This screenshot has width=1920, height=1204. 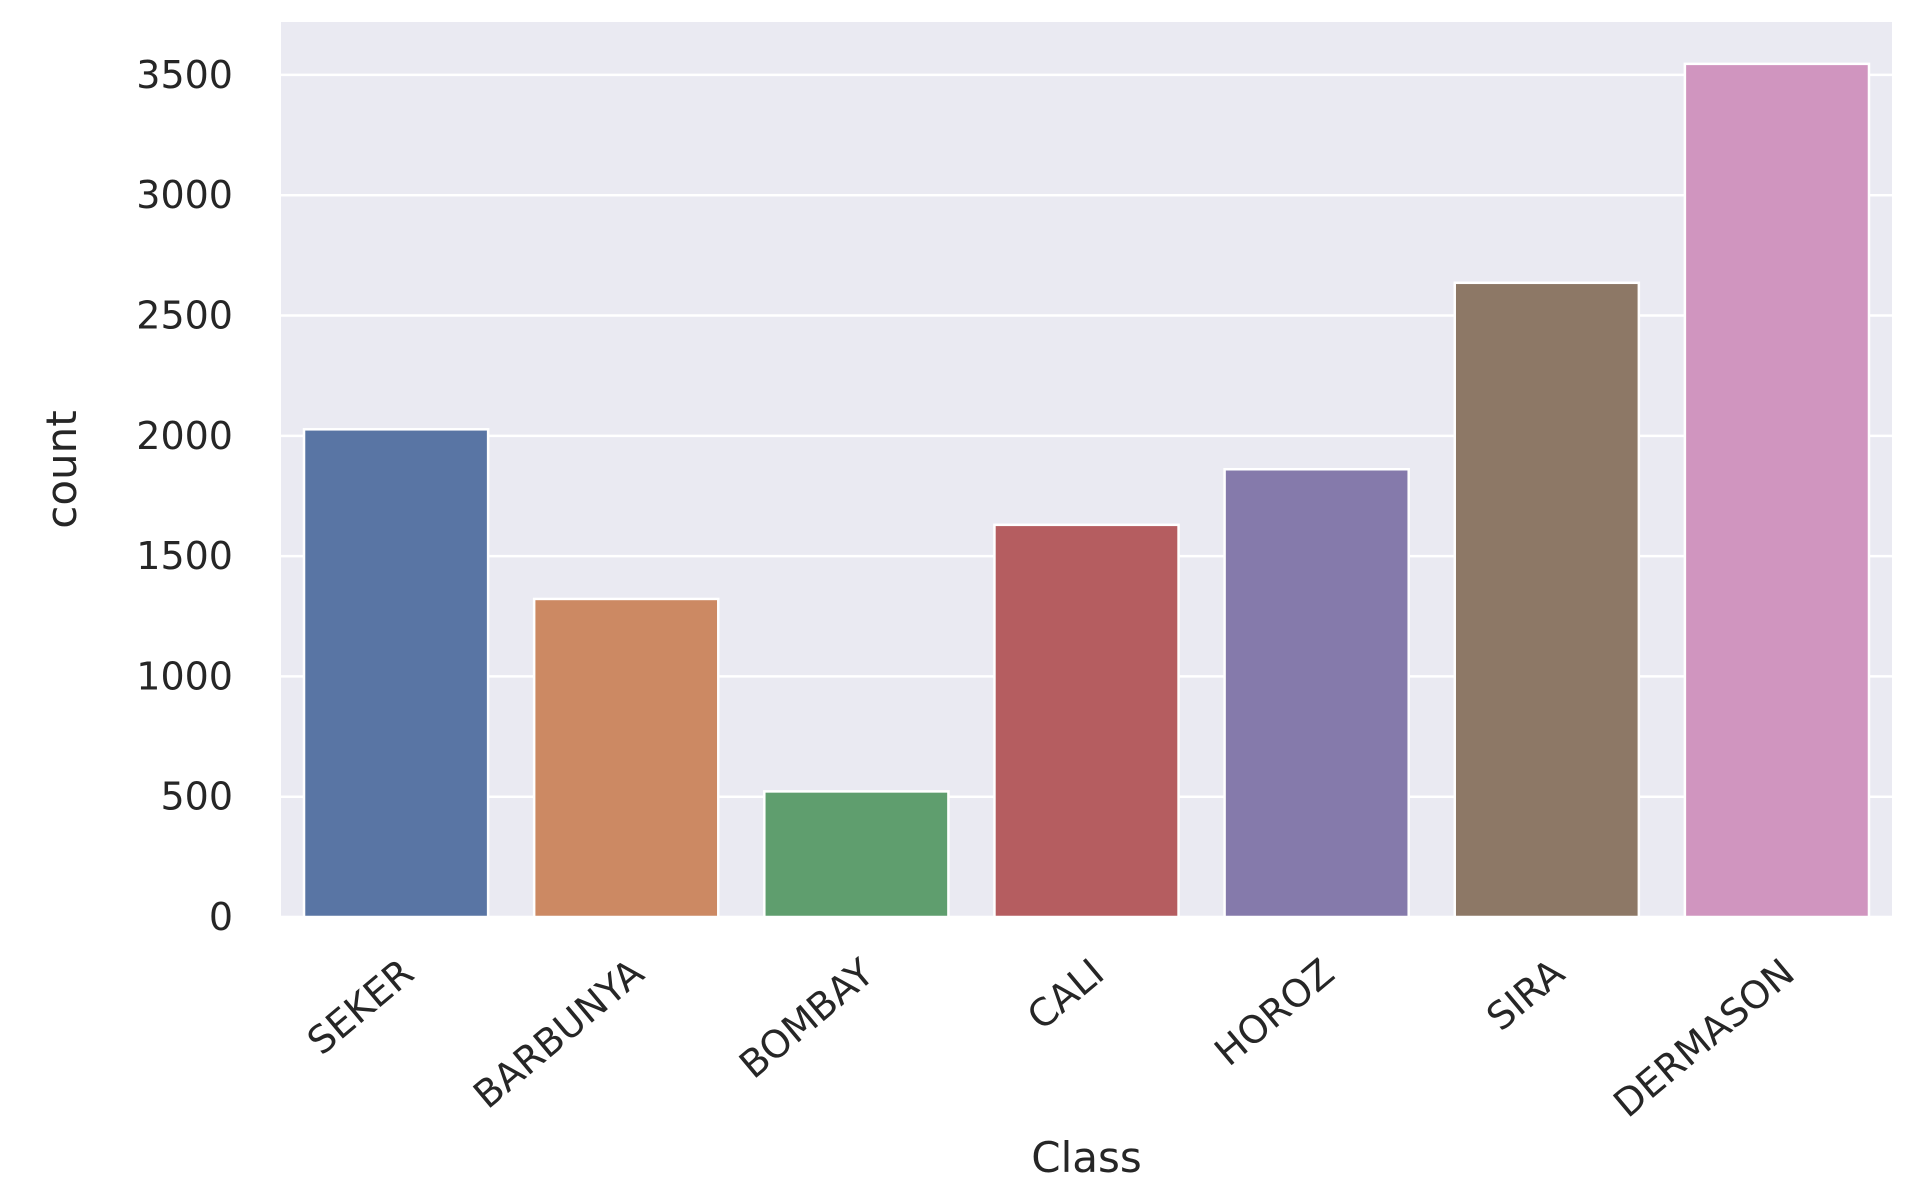 I want to click on y-tick-label: 3000, so click(x=184, y=195).